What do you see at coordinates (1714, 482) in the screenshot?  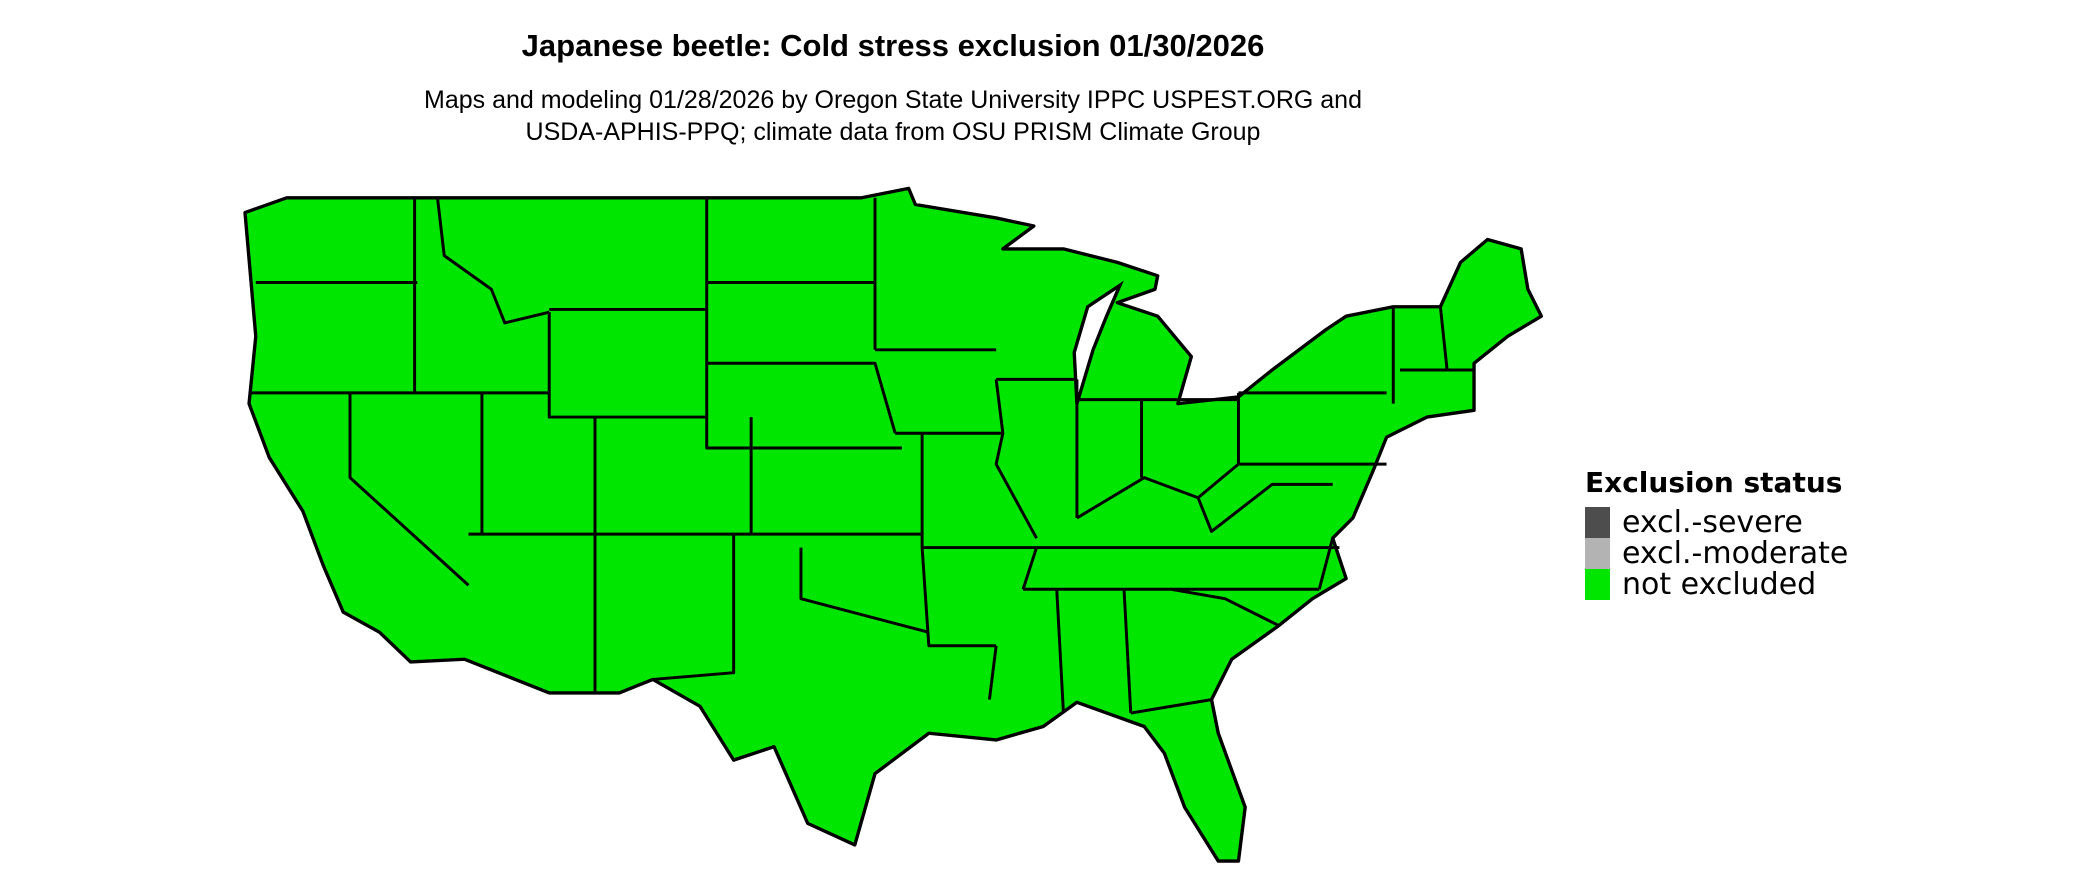 I see `legend-title: Exclusion status` at bounding box center [1714, 482].